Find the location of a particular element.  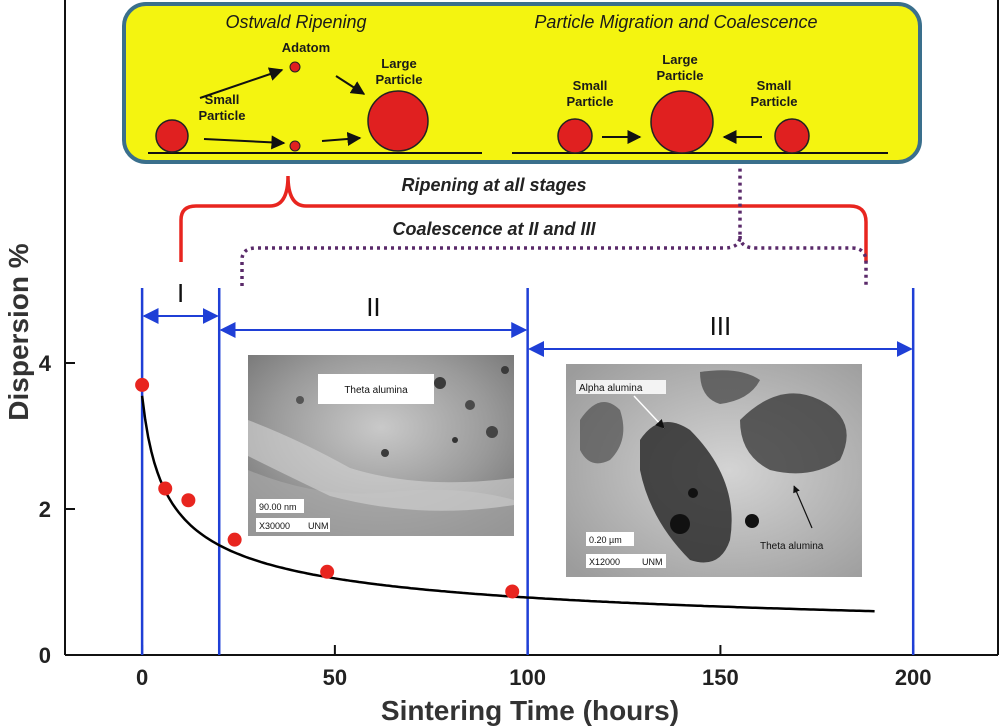

micrograph-left-caption: Theta alumina is located at coordinates (376, 390).